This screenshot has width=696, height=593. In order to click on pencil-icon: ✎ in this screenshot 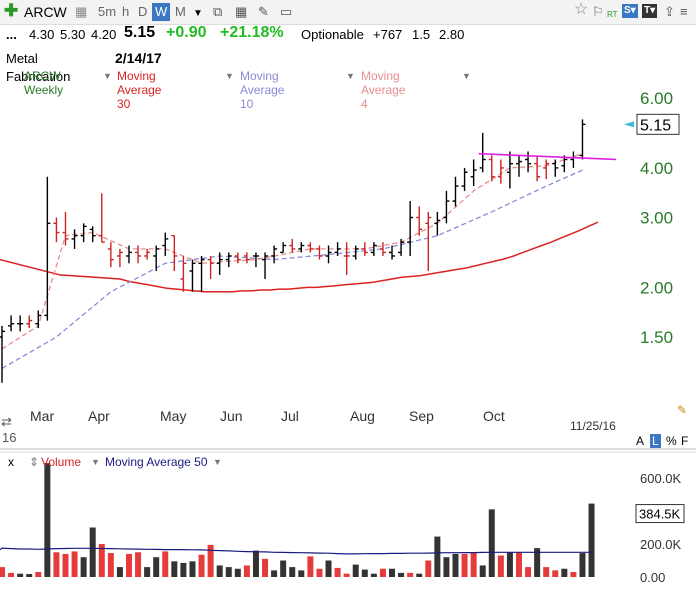, I will do `click(263, 11)`.